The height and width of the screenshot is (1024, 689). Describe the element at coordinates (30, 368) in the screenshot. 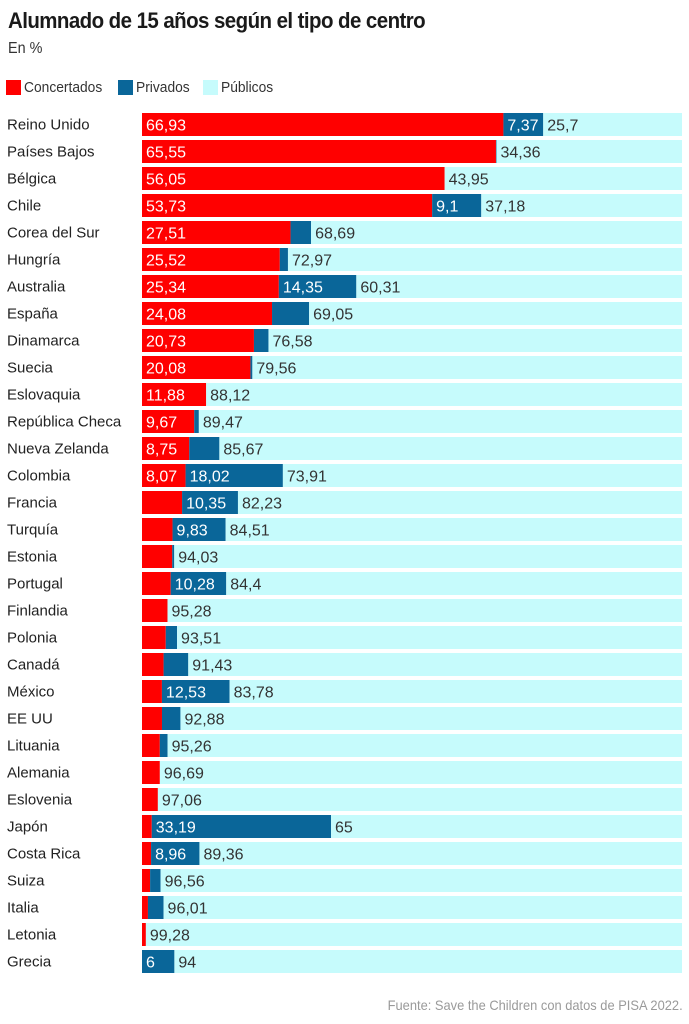

I see `category-label: Suecia` at that location.